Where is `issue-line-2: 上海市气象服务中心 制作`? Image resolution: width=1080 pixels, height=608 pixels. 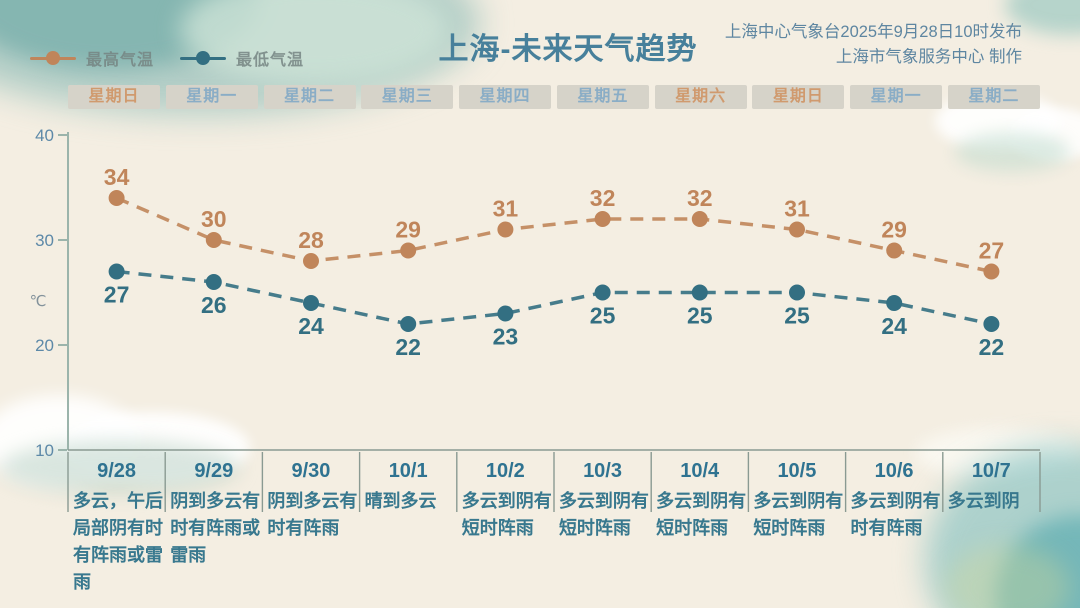
issue-line-2: 上海市气象服务中心 制作 is located at coordinates (928, 57).